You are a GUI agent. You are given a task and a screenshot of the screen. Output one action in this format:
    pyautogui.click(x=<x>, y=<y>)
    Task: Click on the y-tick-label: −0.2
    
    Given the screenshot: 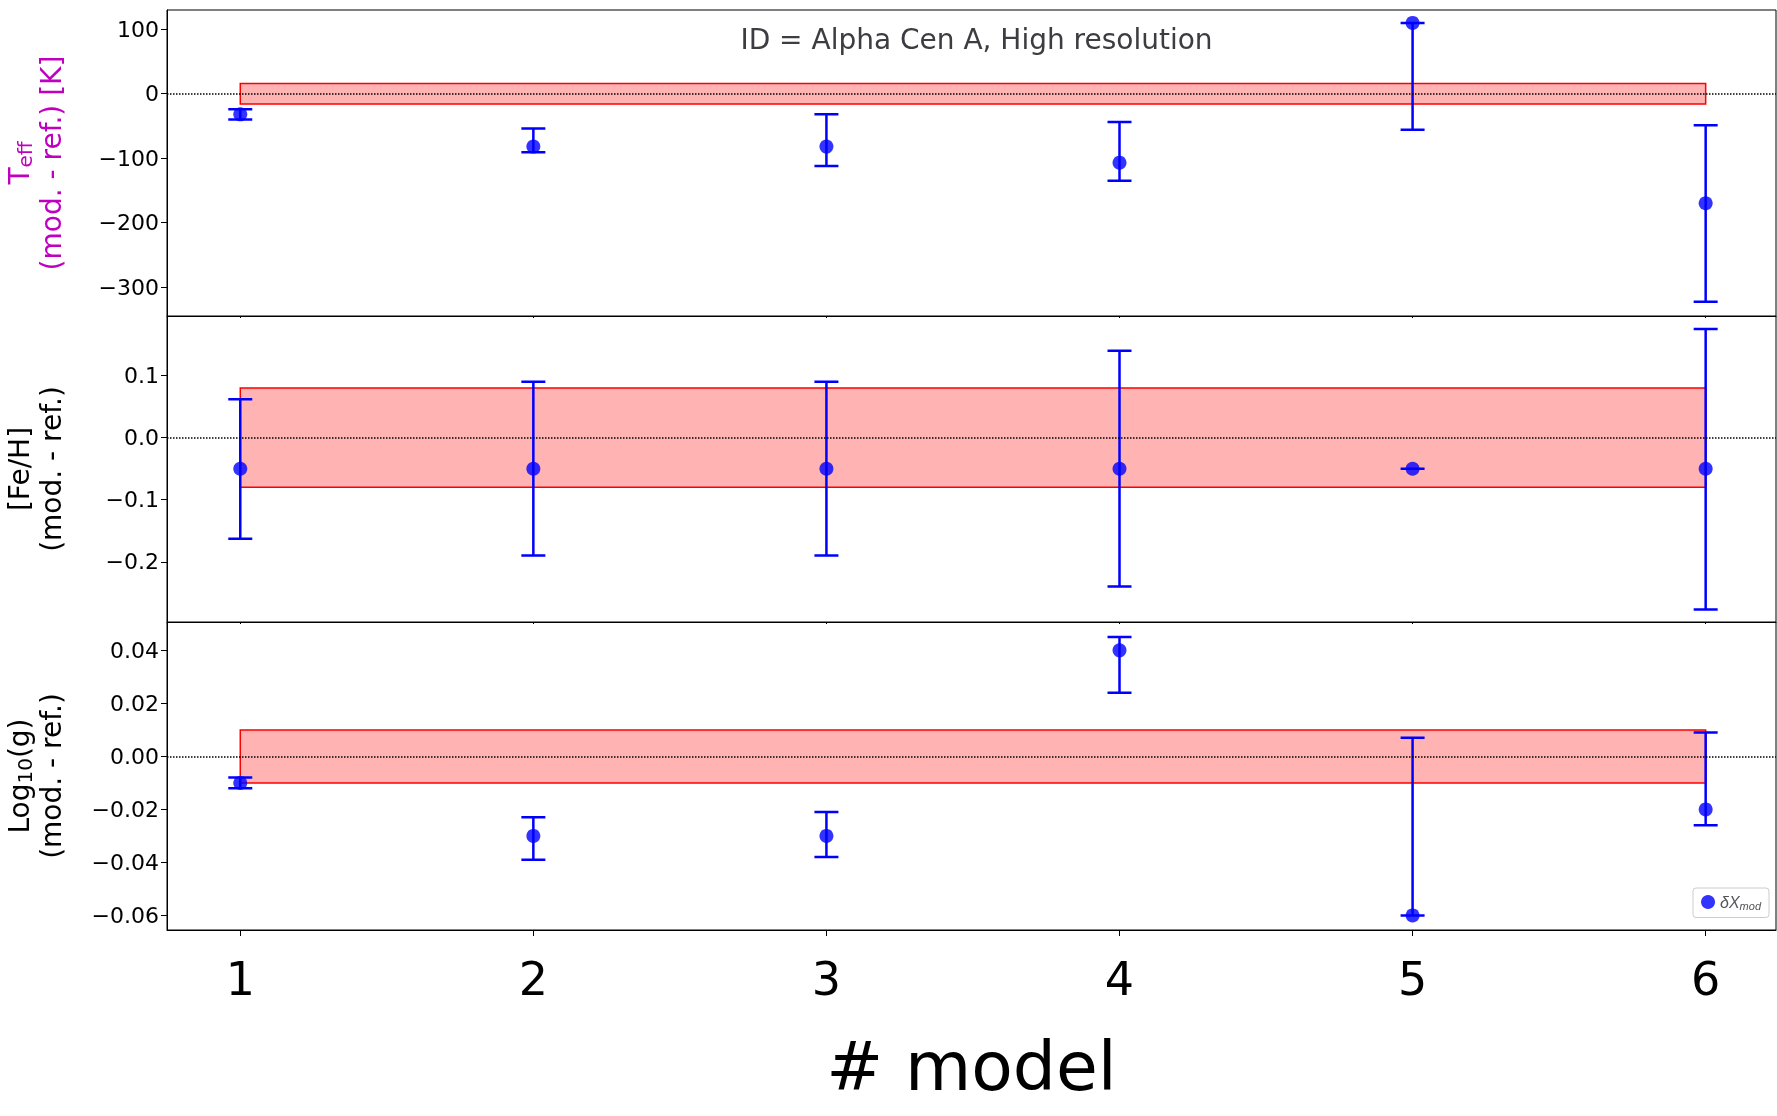 What is the action you would take?
    pyautogui.click(x=132, y=562)
    